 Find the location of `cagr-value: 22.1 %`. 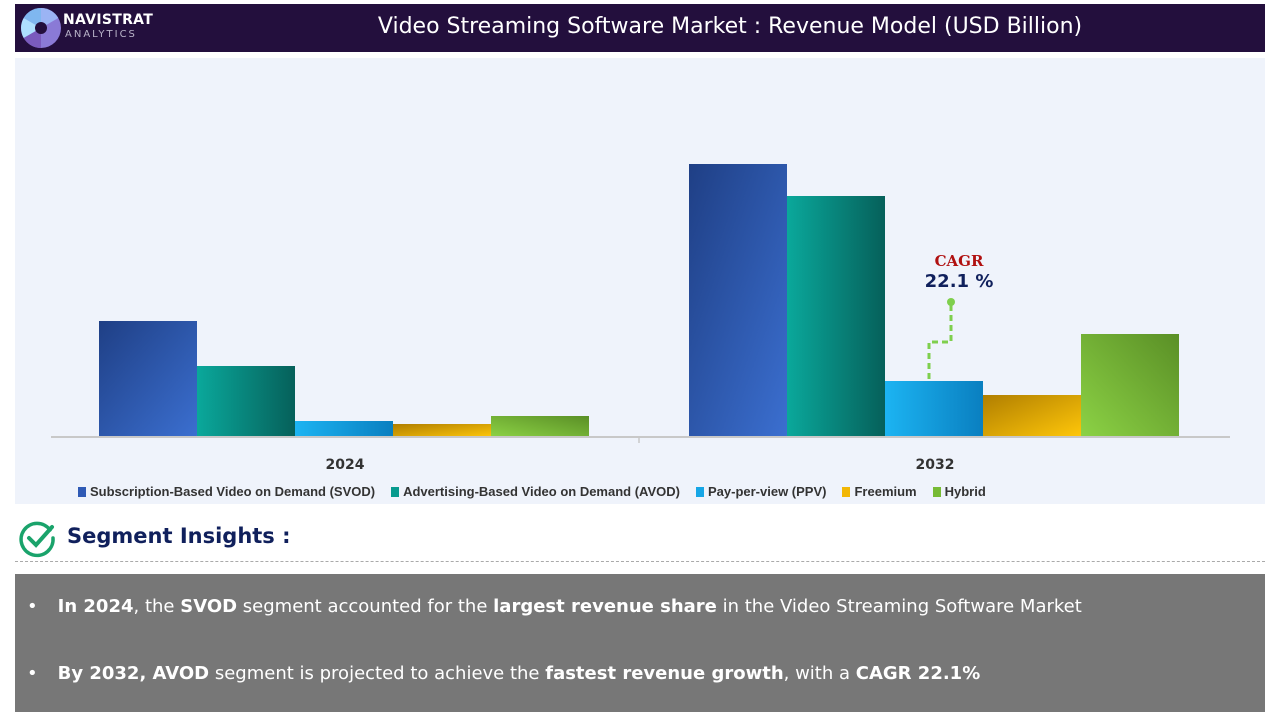

cagr-value: 22.1 % is located at coordinates (959, 281).